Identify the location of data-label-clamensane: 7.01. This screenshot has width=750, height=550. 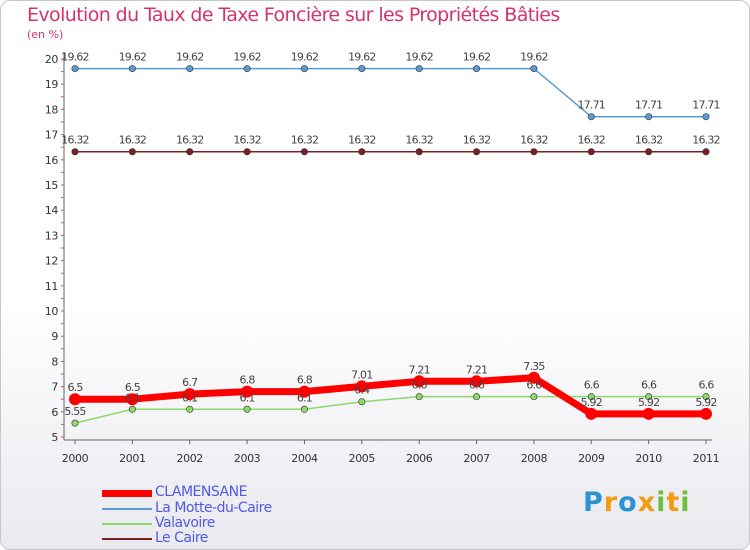
(361, 374).